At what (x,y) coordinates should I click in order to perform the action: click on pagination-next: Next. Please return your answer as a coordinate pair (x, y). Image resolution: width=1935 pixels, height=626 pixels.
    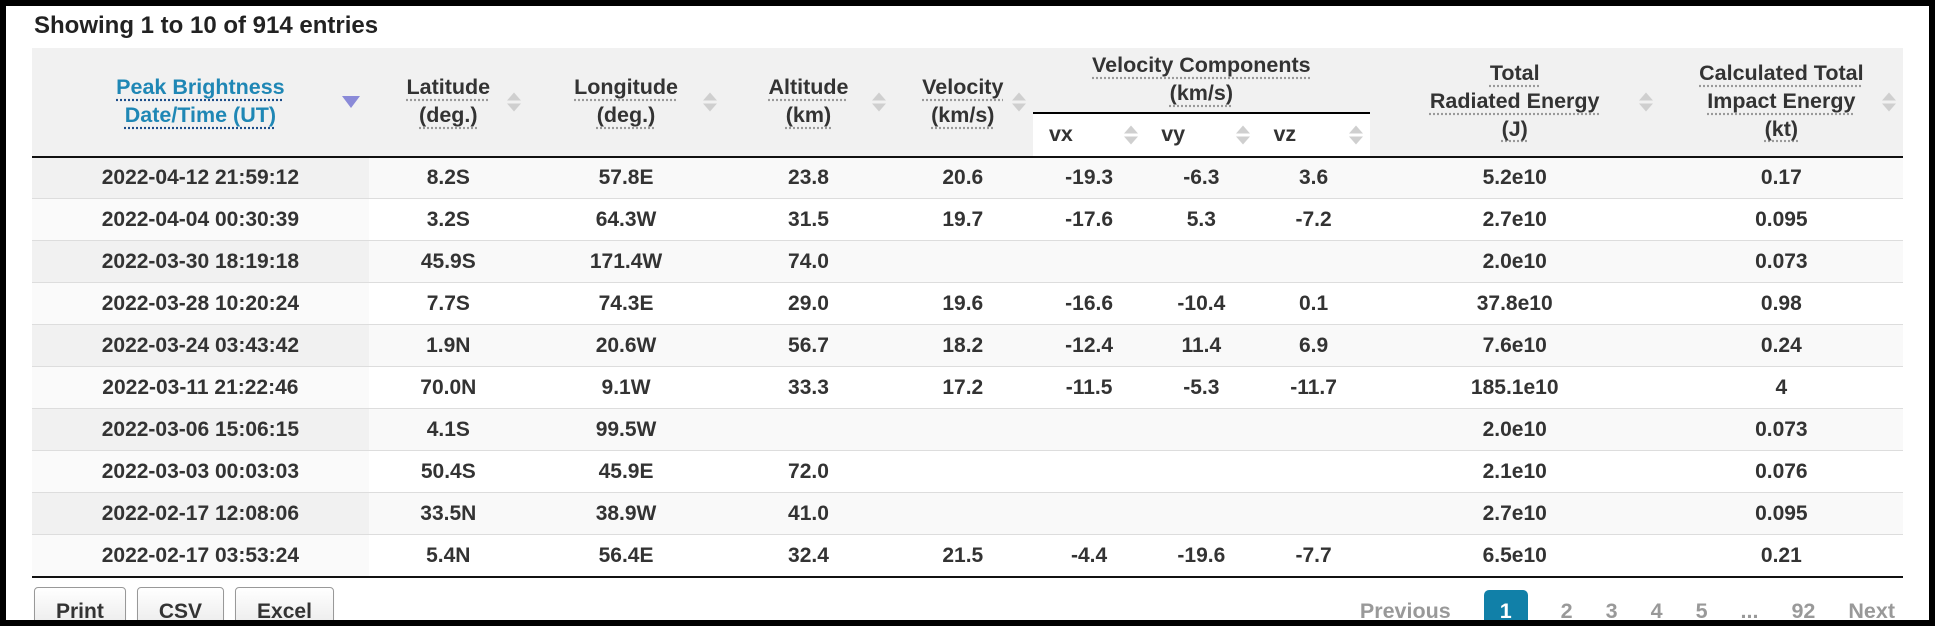
    Looking at the image, I should click on (1871, 611).